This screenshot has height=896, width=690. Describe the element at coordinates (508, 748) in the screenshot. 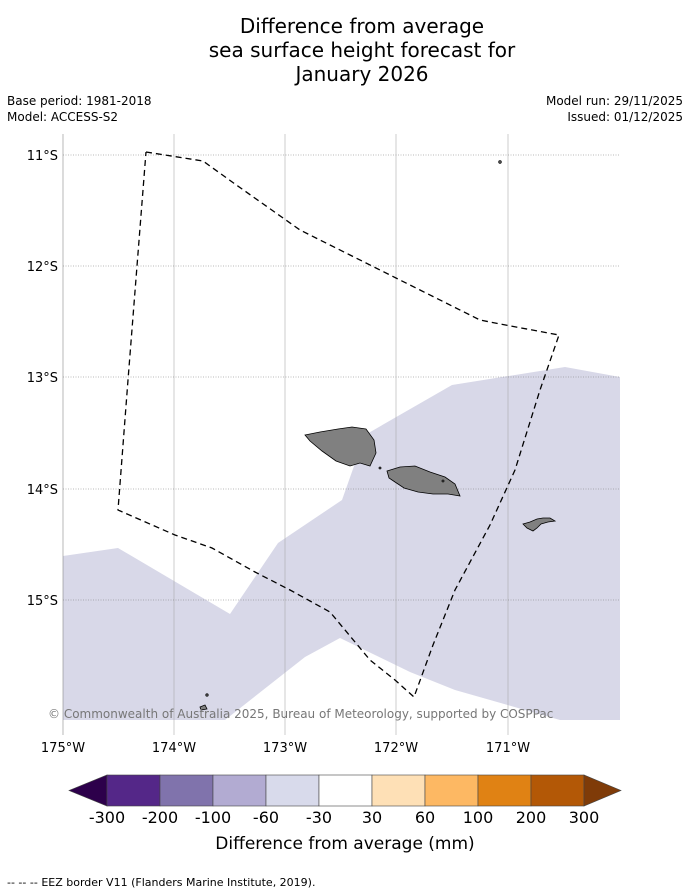

I see `lon-label-171: 171°W` at that location.